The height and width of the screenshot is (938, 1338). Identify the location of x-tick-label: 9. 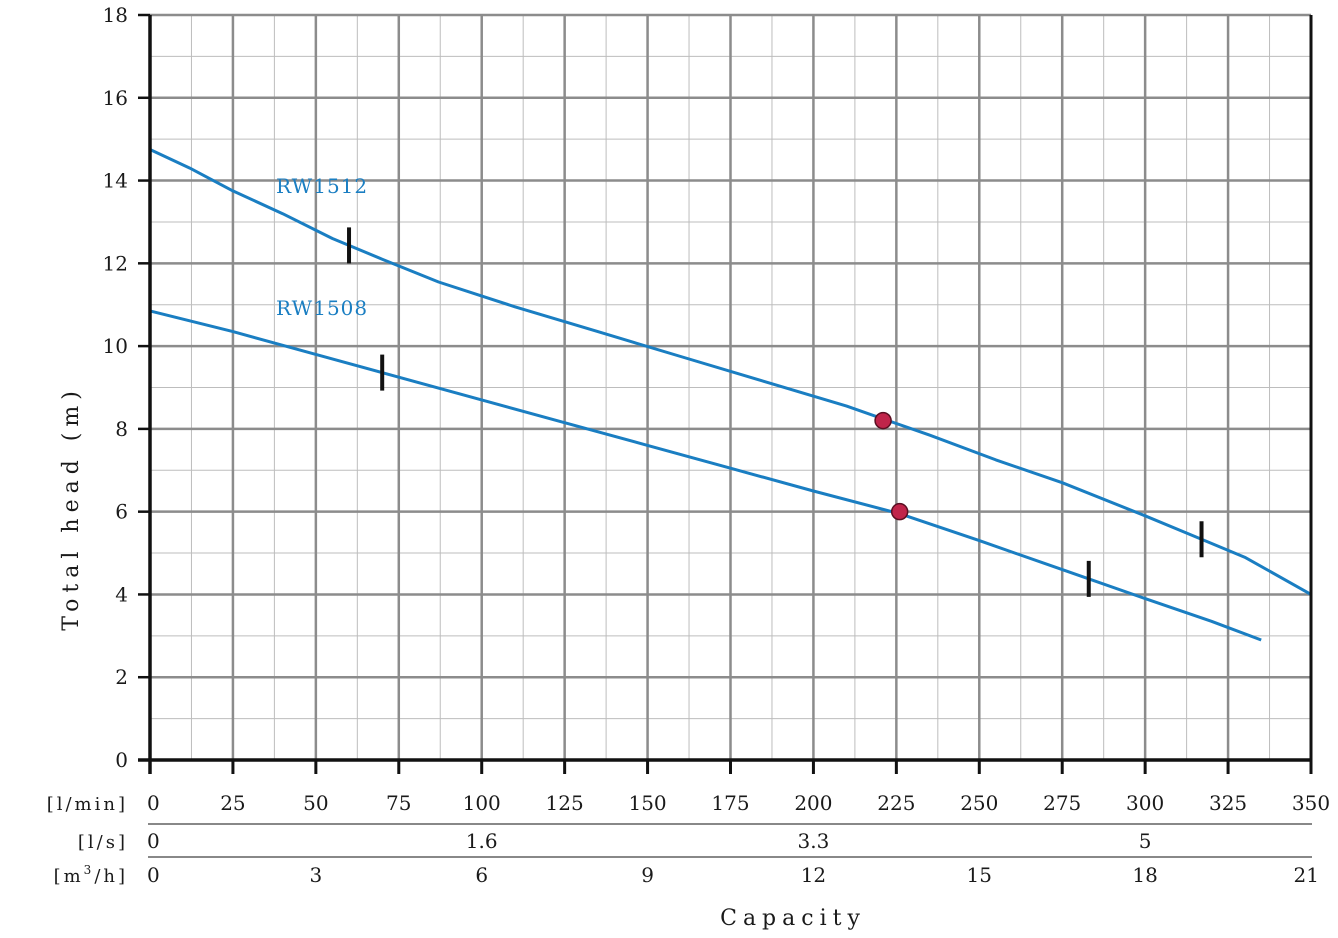
(647, 875).